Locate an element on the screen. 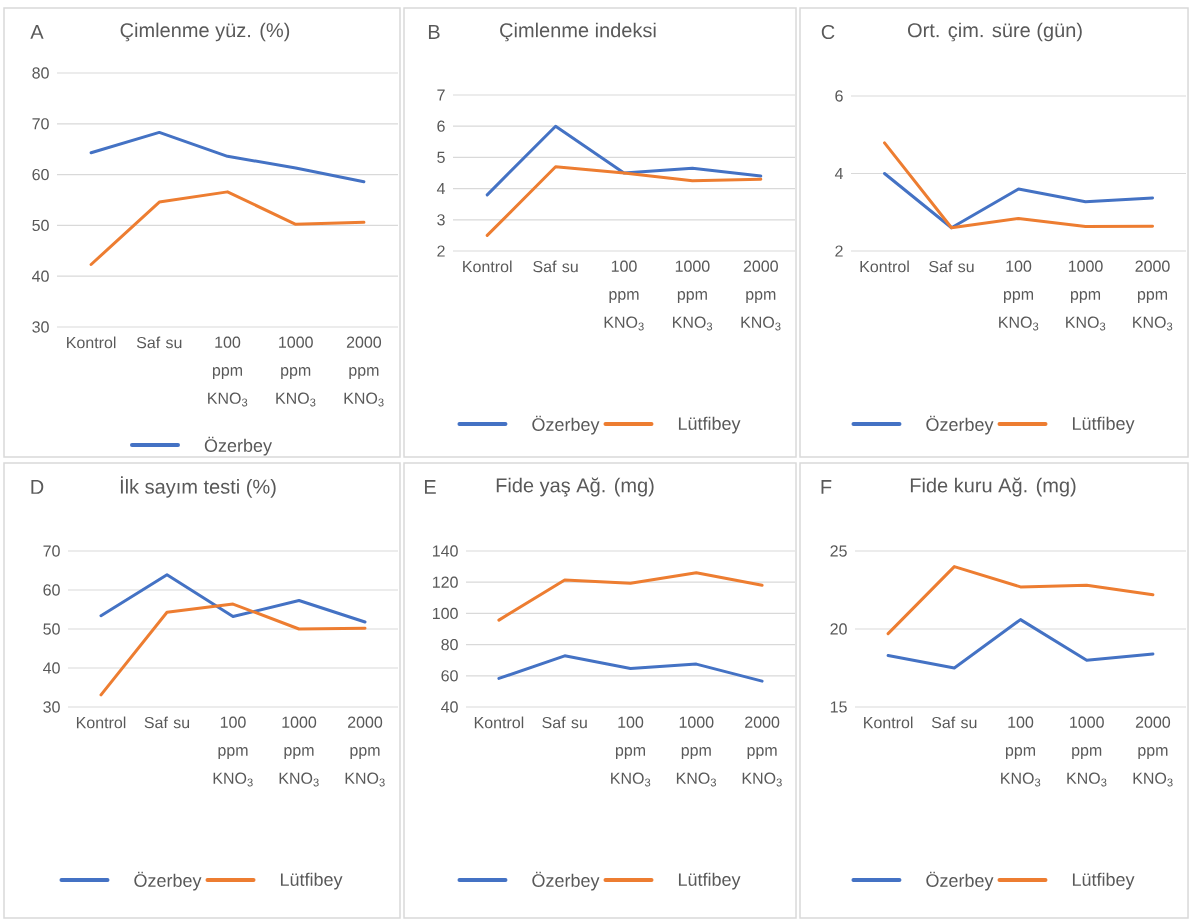 The height and width of the screenshot is (920, 1190). chart-title: Fide kuru Ağ. (mg) is located at coordinates (993, 487).